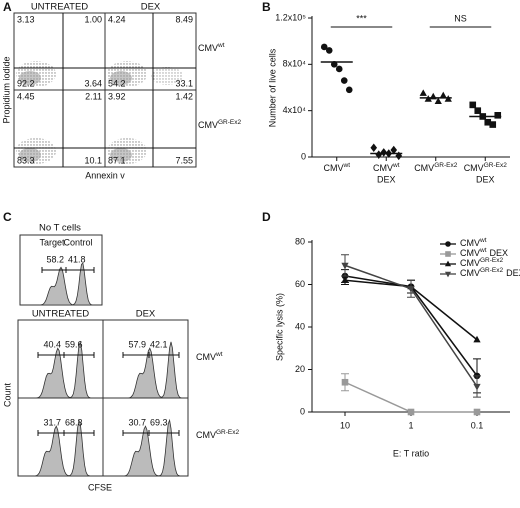 The width and height of the screenshot is (520, 508). What do you see at coordinates (93, 19) in the screenshot?
I see `quadrant-value: 1.00` at bounding box center [93, 19].